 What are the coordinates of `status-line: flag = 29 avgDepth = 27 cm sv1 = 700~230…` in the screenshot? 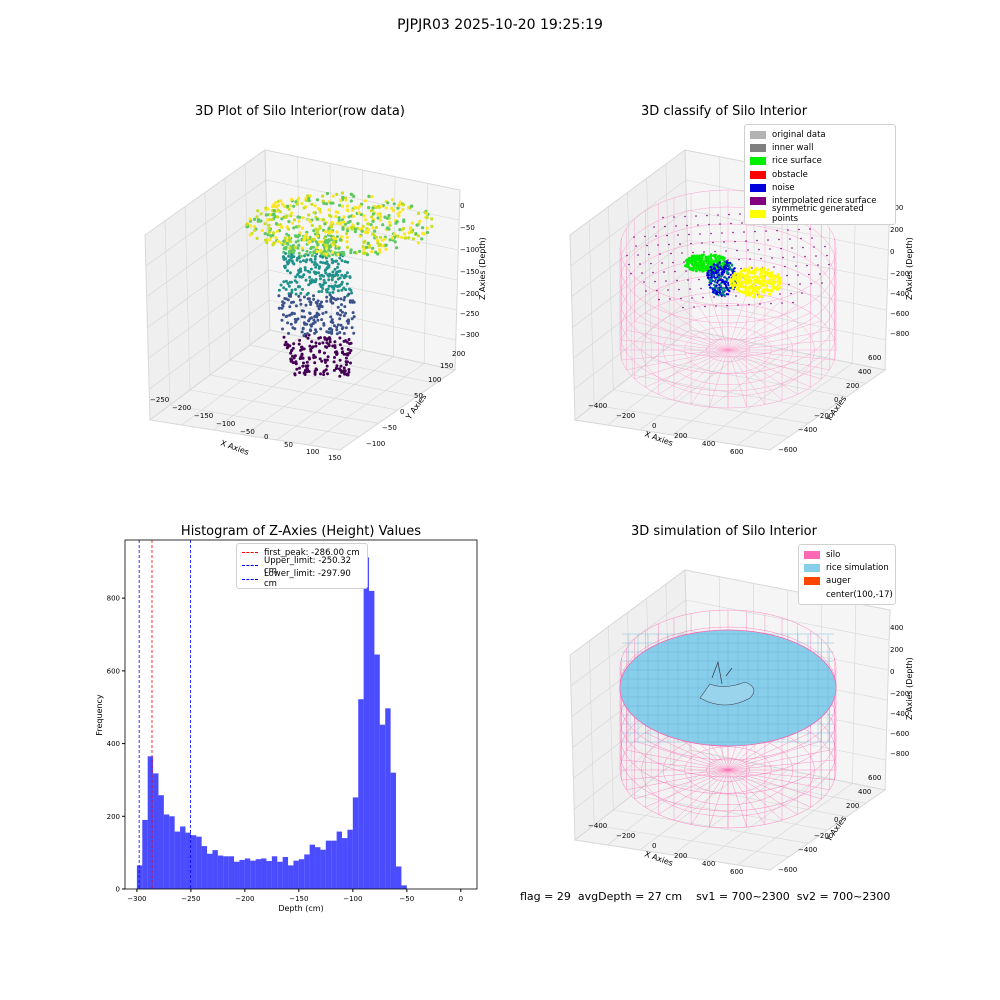 It's located at (705, 896).